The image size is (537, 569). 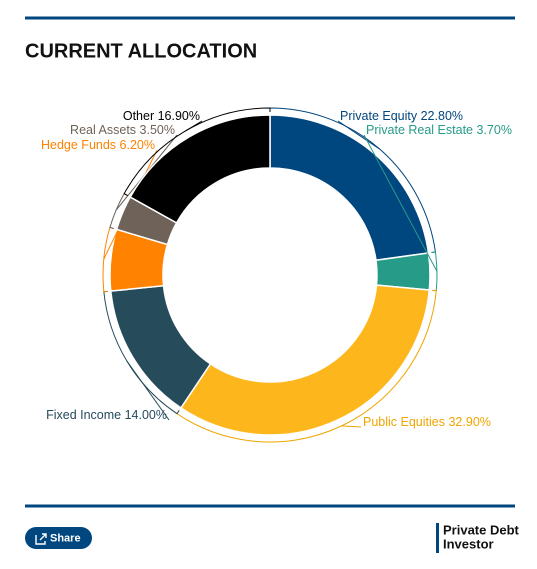 I want to click on slice-label: Private Real Estate 3.70%, so click(x=439, y=130).